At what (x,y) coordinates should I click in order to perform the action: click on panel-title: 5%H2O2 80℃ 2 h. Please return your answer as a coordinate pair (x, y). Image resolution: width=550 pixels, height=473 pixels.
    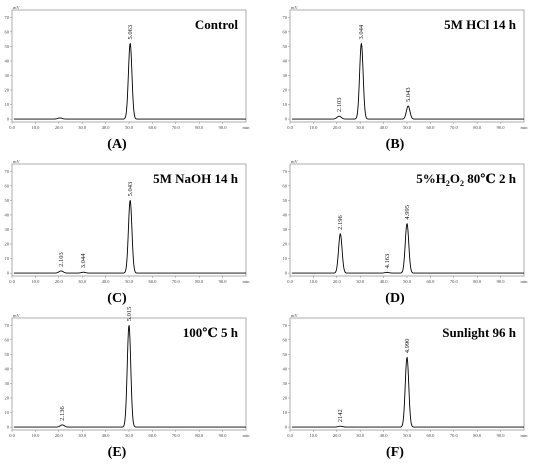
    Looking at the image, I should click on (466, 179).